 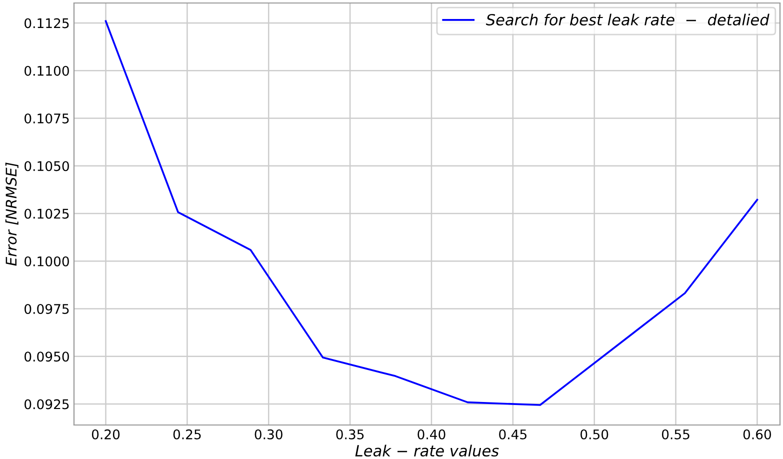 What do you see at coordinates (46, 71) in the screenshot?
I see `y-tick-label: 0.1100` at bounding box center [46, 71].